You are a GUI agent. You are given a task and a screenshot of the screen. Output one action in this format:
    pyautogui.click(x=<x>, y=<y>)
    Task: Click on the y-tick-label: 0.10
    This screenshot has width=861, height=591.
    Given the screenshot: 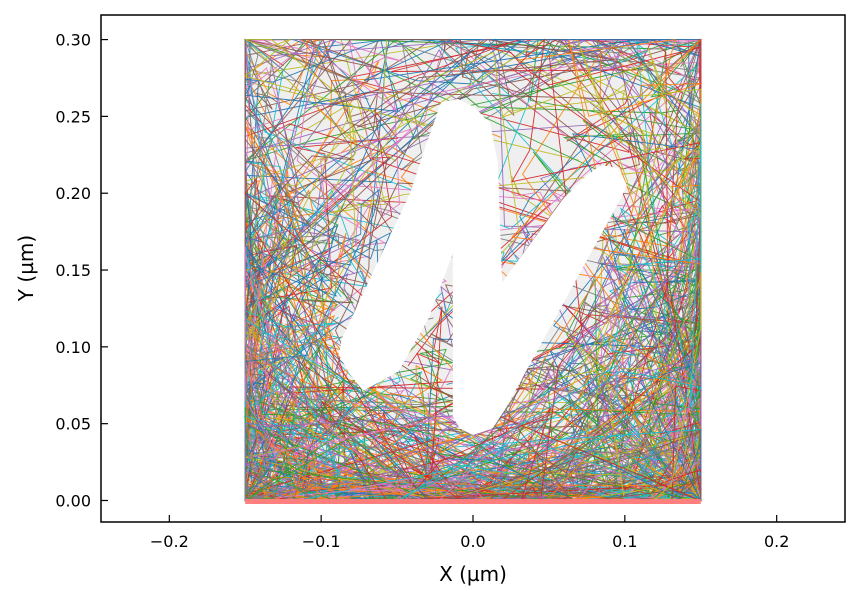 What is the action you would take?
    pyautogui.click(x=73, y=347)
    